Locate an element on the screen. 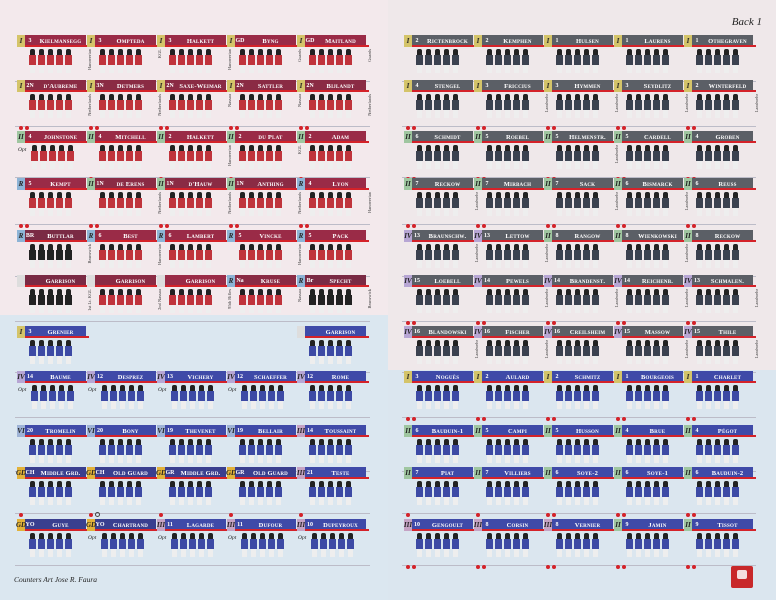 This screenshot has height=600, width=776. unit-counter: I GD Maitland Guards is located at coordinates (334, 60).